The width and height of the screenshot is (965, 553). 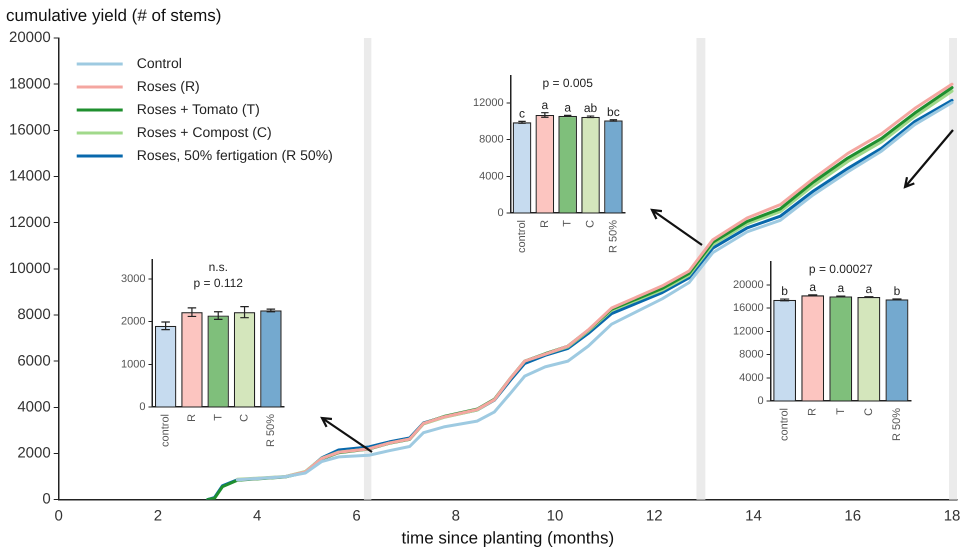 I want to click on annotation: n.s., so click(x=218, y=267).